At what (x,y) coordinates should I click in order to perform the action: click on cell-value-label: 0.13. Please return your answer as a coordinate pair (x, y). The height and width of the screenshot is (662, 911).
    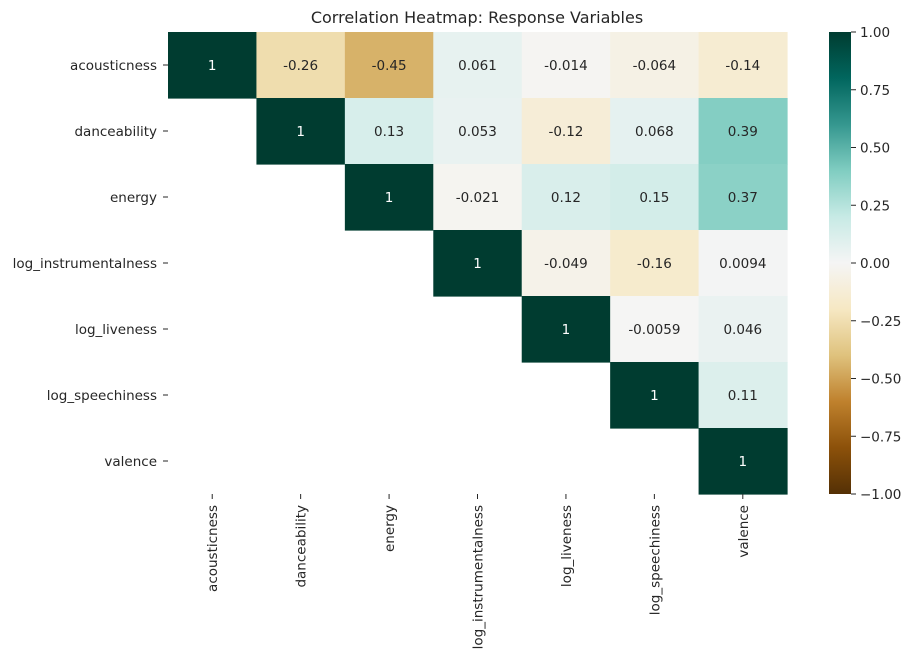
    Looking at the image, I should click on (389, 132).